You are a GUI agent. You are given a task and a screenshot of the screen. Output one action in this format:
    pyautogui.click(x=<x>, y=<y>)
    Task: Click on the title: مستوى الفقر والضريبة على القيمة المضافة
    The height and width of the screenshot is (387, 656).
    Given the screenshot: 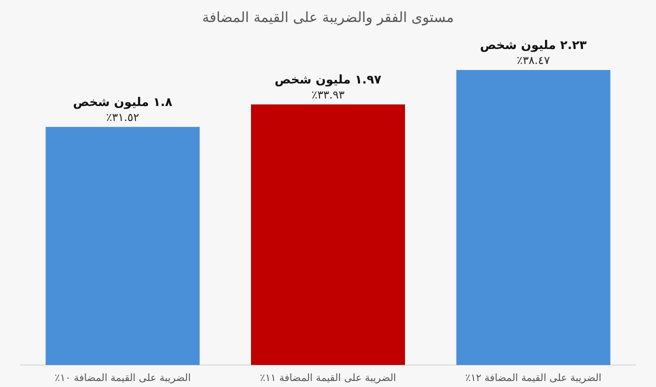 What is the action you would take?
    pyautogui.click(x=328, y=18)
    